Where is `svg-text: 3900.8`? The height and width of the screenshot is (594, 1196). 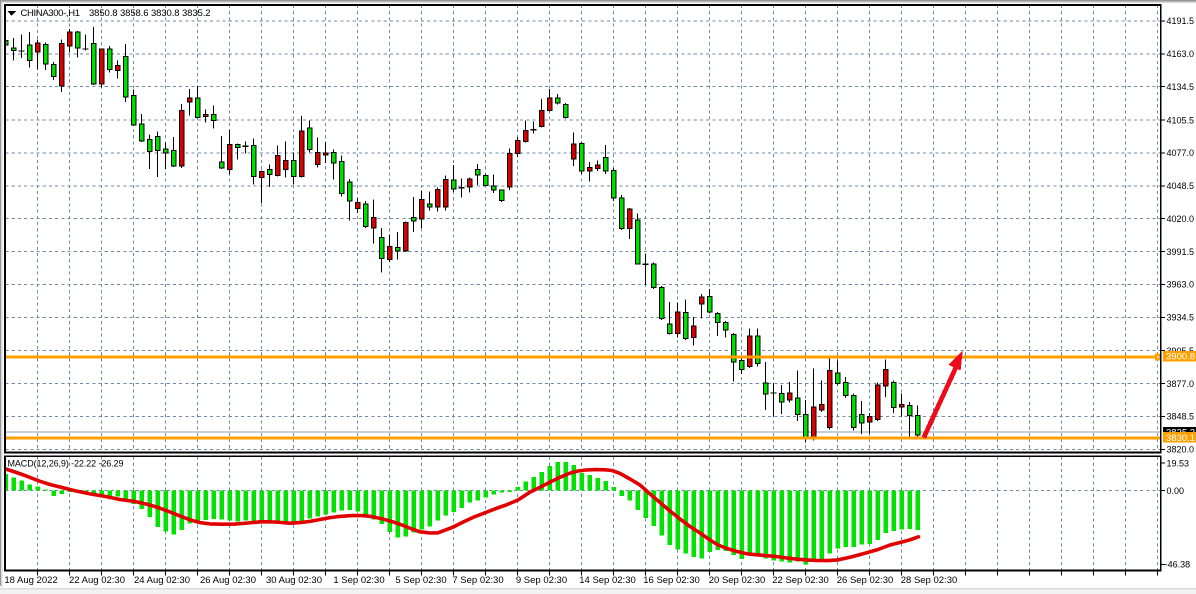
svg-text: 3900.8 is located at coordinates (1180, 357).